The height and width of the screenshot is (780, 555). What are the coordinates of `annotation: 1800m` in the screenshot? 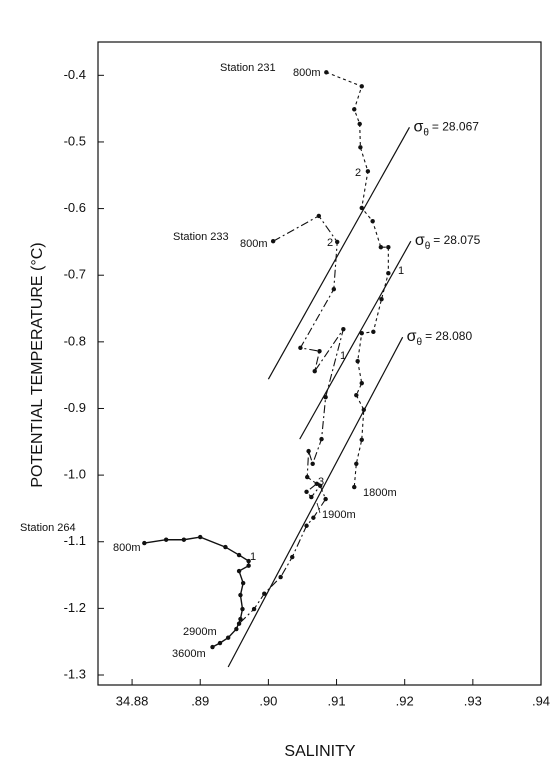 It's located at (380, 493).